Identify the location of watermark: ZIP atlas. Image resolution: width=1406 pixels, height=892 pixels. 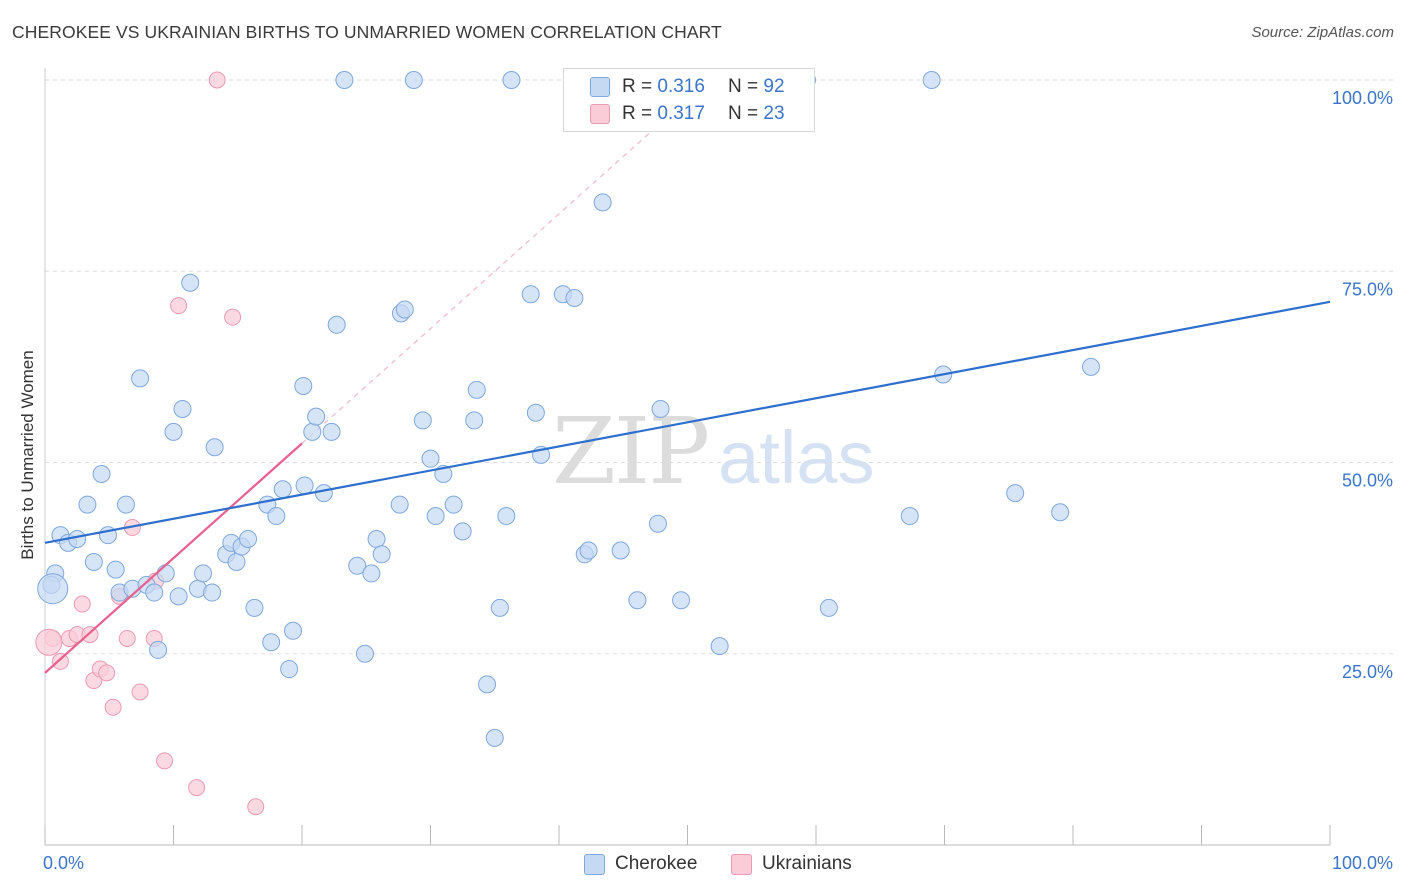
(713, 451).